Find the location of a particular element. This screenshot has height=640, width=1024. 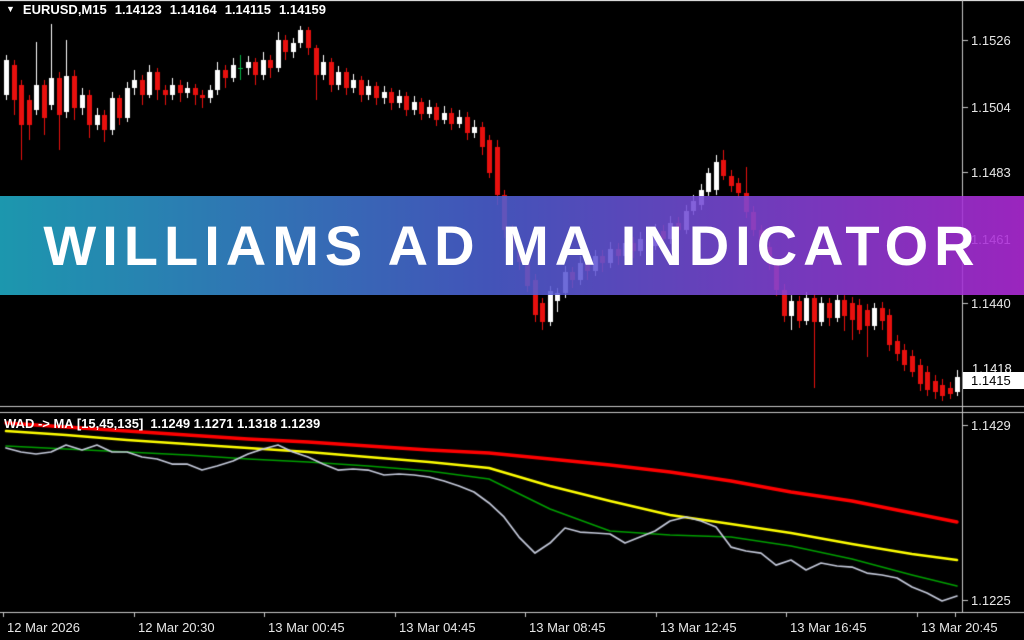

bid-price-box: 1.1415 is located at coordinates (993, 380).